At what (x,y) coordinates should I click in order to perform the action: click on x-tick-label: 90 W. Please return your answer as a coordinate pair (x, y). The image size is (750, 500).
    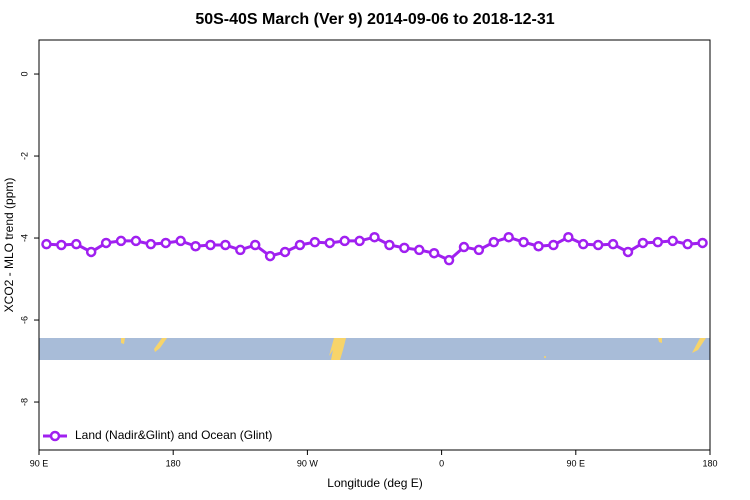
    Looking at the image, I should click on (308, 463).